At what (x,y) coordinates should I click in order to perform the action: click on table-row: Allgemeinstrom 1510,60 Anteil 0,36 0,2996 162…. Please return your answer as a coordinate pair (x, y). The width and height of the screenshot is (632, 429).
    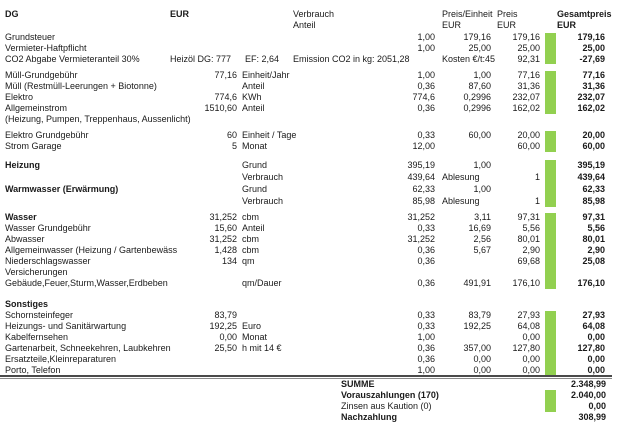
    Looking at the image, I should click on (316, 108).